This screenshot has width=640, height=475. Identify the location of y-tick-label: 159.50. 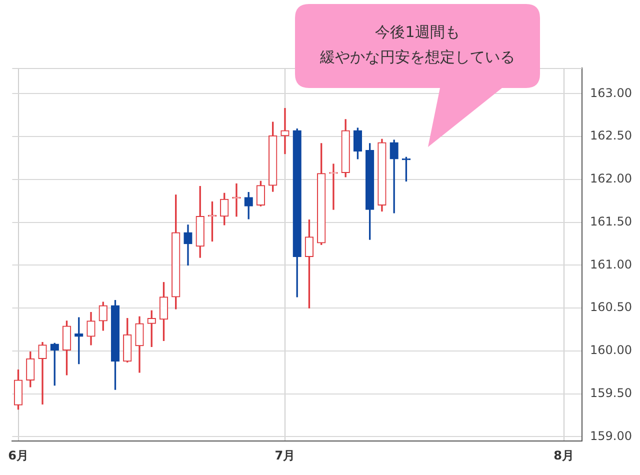
(611, 393).